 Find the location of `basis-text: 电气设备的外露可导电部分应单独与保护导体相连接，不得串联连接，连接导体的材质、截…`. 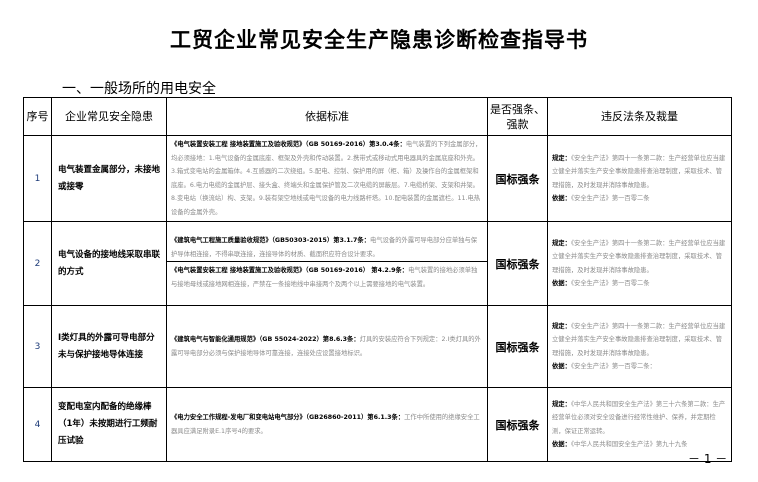

basis-text: 电气设备的外露可导电部分应单独与保护导体相连接，不得串联连接，连接导体的材质、截… is located at coordinates (324, 247).